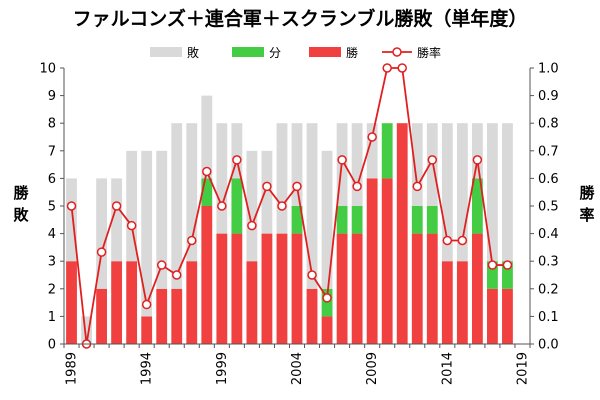  What do you see at coordinates (342, 288) in the screenshot?
I see `win-bar-2007` at bounding box center [342, 288].